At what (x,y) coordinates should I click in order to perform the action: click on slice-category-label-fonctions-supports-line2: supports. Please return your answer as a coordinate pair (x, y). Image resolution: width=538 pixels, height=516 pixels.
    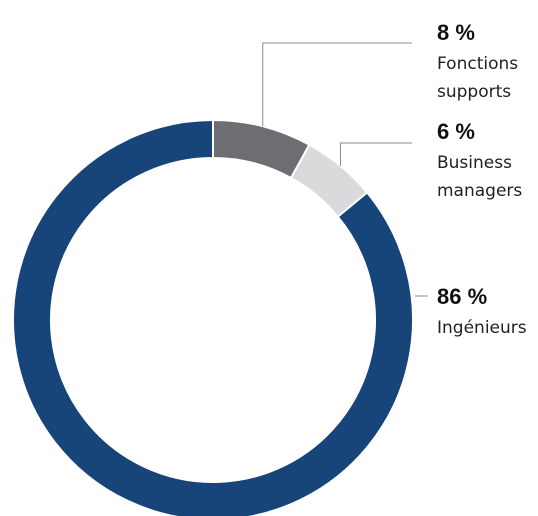
    Looking at the image, I should click on (474, 92).